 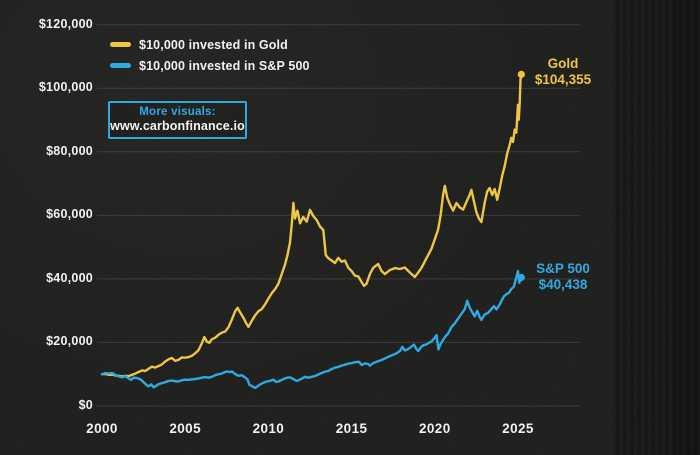 I want to click on gold-end-label: Gold $104,355, so click(x=563, y=72).